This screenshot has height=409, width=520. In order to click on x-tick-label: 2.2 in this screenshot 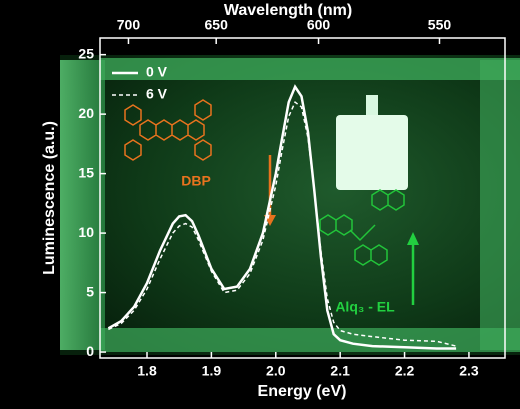, I will do `click(405, 371)`.